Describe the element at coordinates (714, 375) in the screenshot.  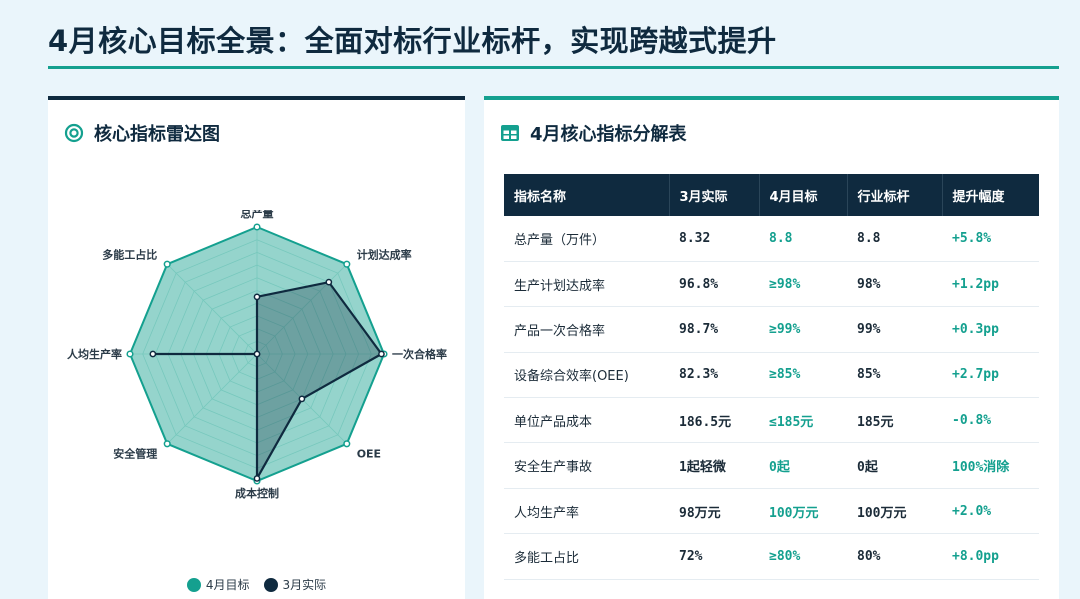
I see `table-cell: 82.3%` at that location.